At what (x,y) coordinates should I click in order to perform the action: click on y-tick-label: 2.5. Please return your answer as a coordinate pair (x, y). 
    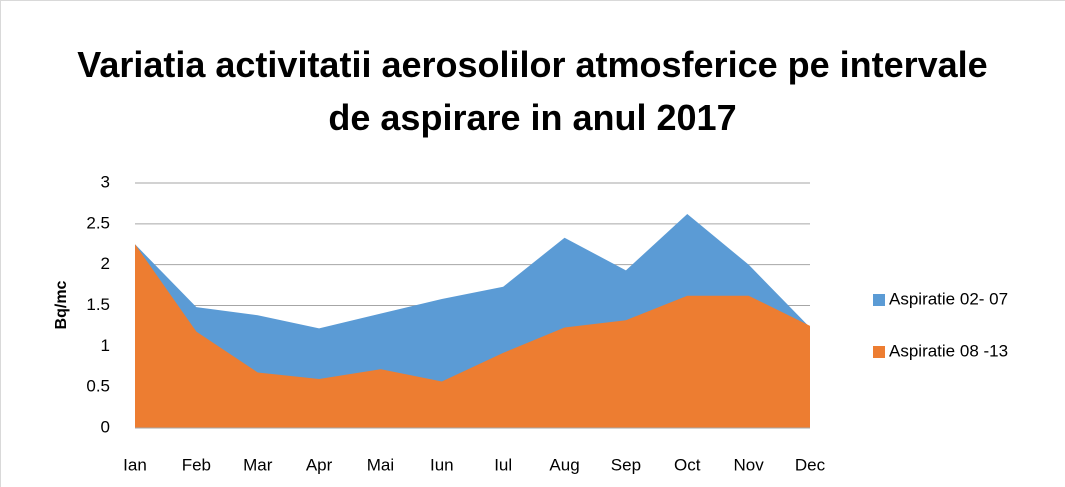
    Looking at the image, I should click on (98, 222).